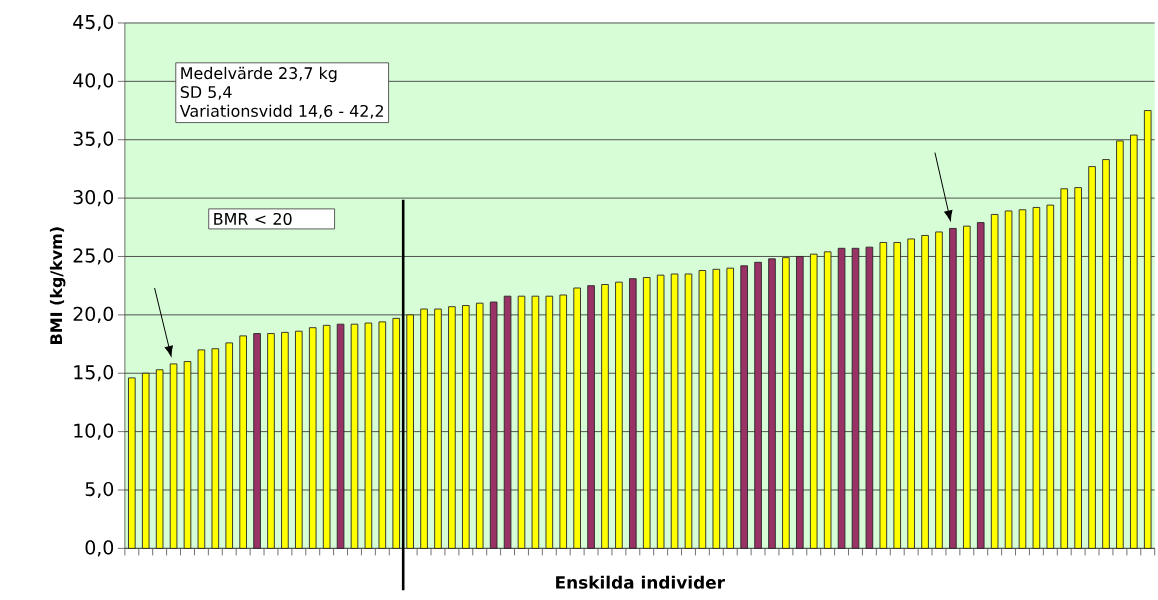 This screenshot has width=1158, height=600. What do you see at coordinates (93, 256) in the screenshot?
I see `y-tick-label: 25,0` at bounding box center [93, 256].